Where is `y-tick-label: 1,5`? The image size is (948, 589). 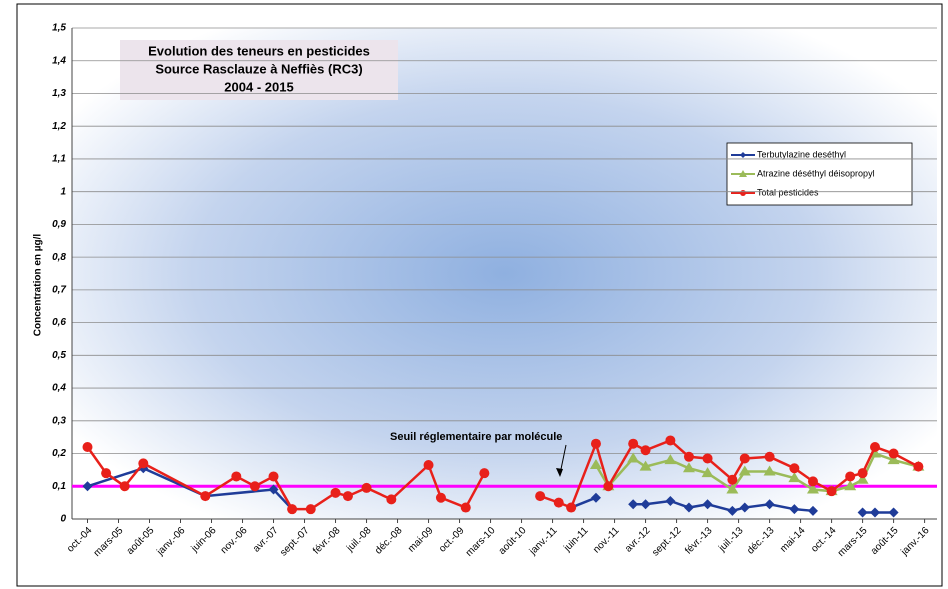 y-tick-label: 1,5 is located at coordinates (59, 28).